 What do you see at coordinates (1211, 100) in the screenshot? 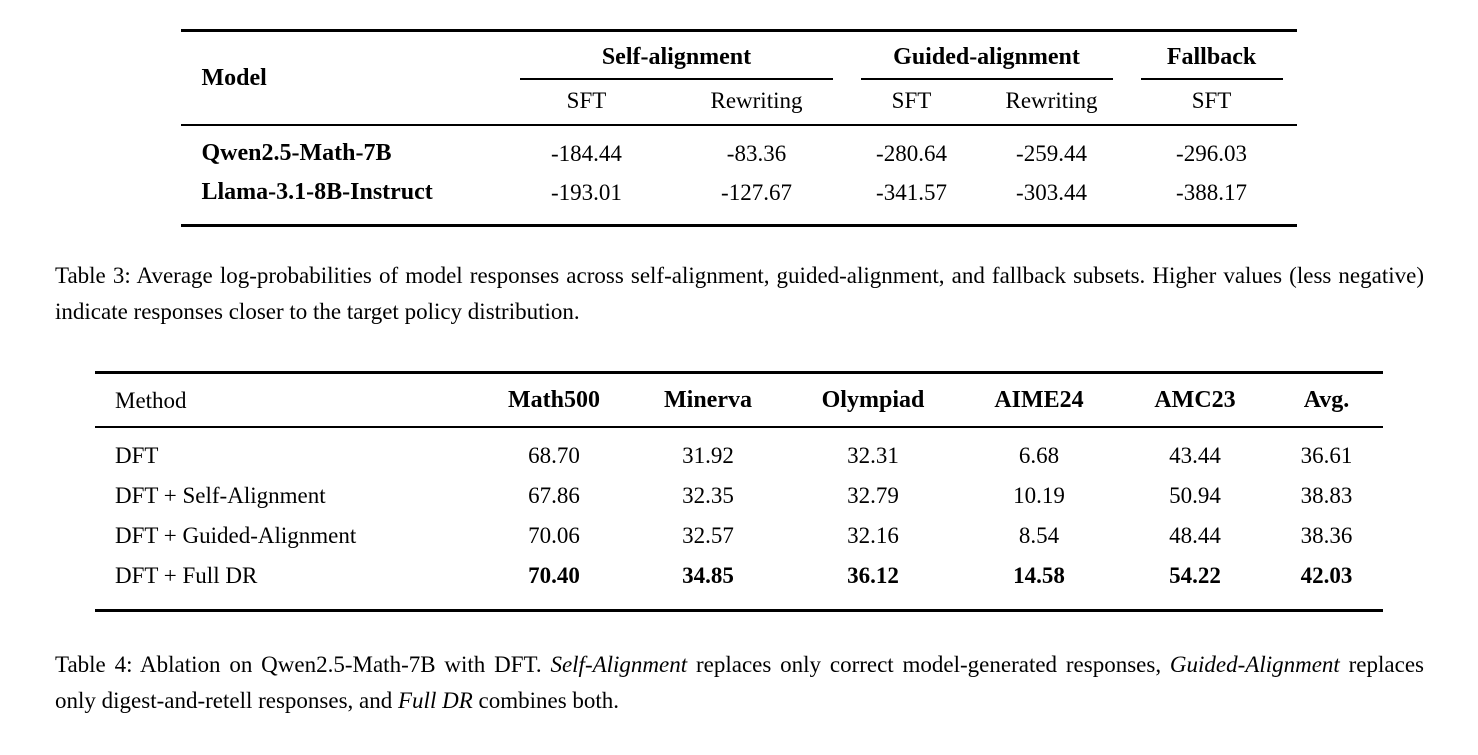
I see `table3-subheader-sft-3: SFT` at bounding box center [1211, 100].